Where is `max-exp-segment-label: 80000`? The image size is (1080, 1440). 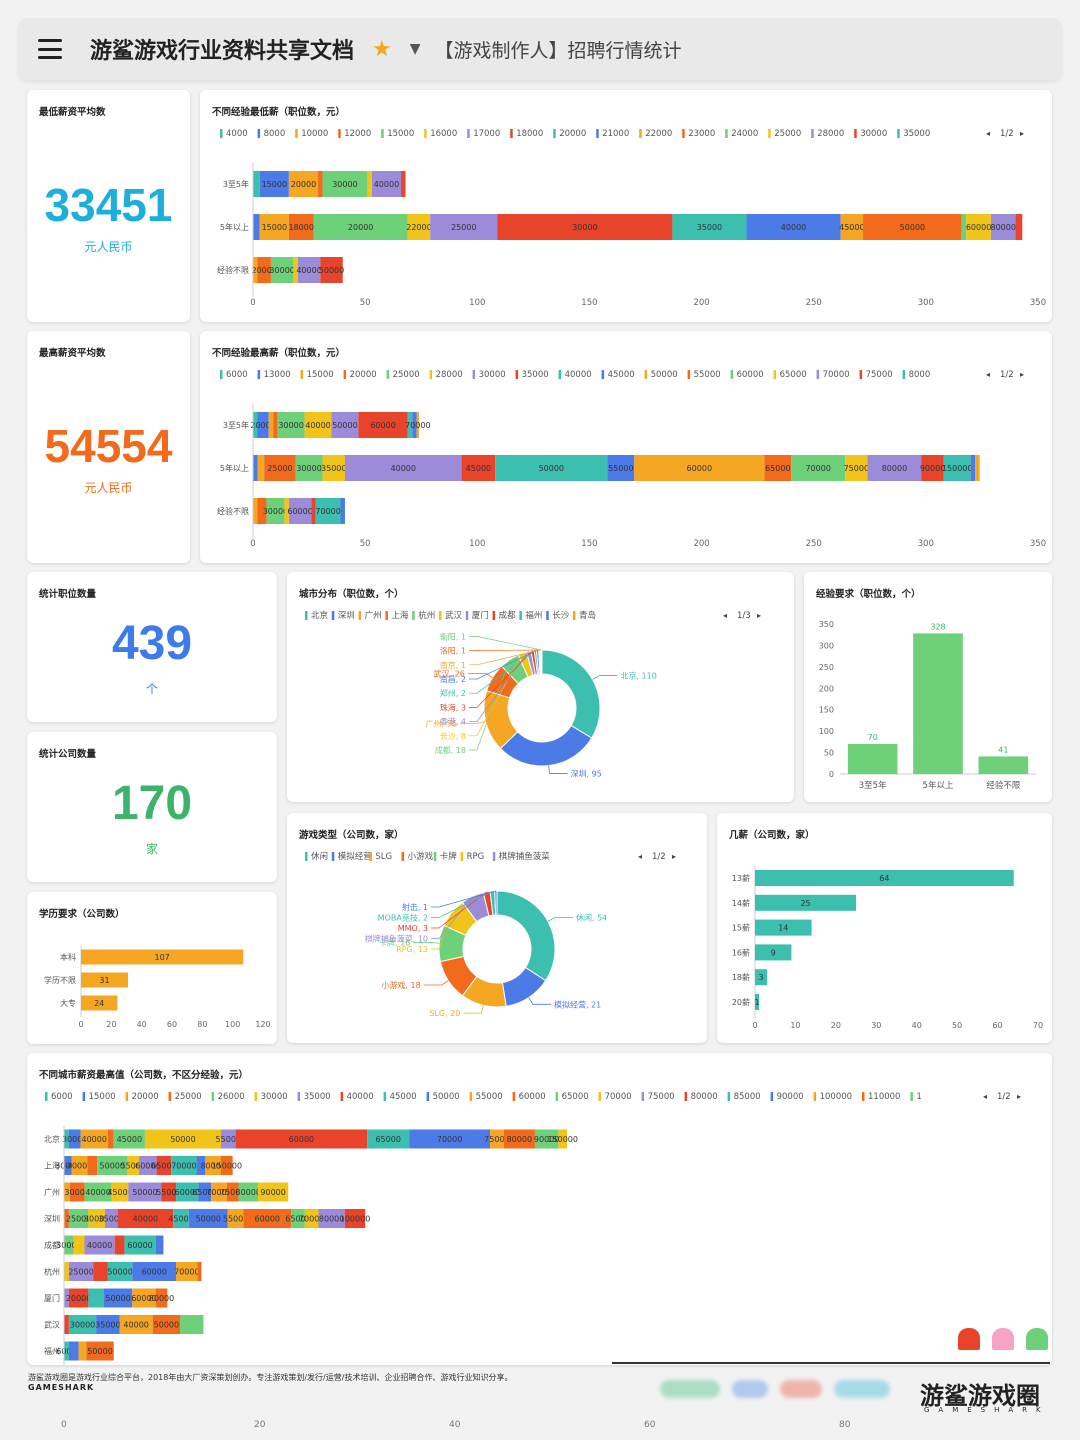 max-exp-segment-label: 80000 is located at coordinates (894, 468).